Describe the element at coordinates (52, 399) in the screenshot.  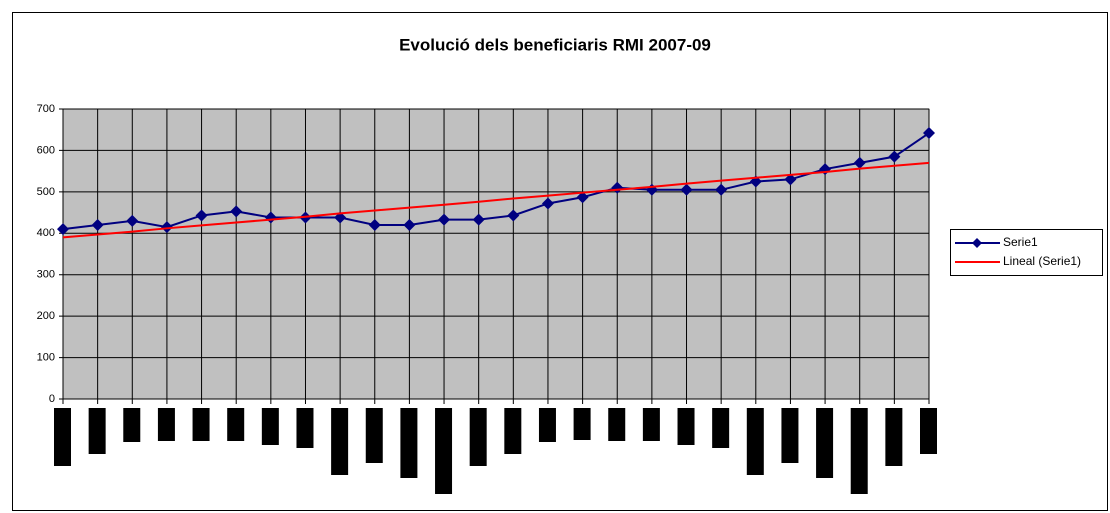
I see `y-tick-label: 0` at that location.